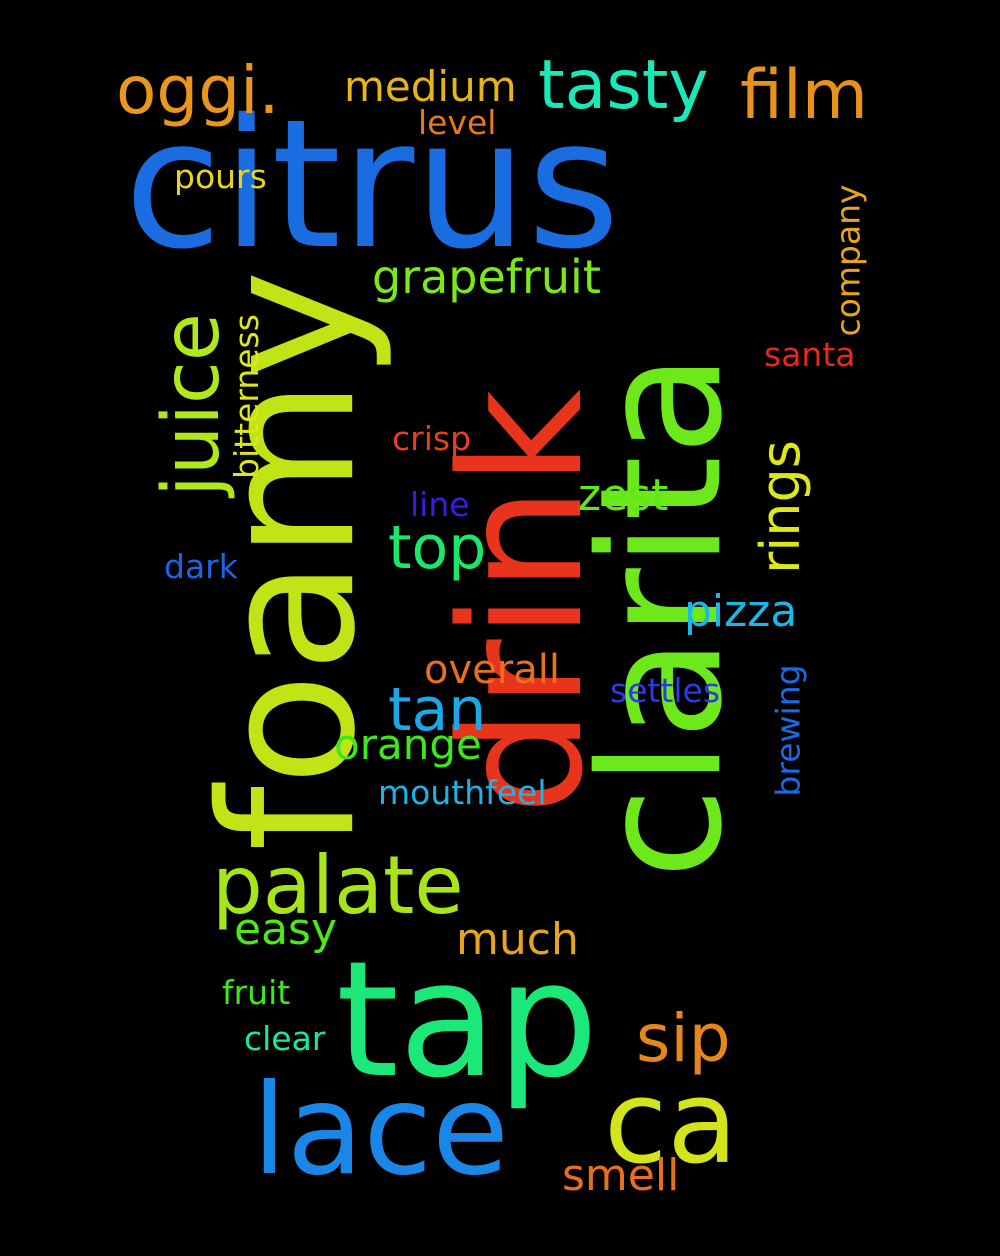 The image size is (1000, 1256). I want to click on word-oggi: oggi., so click(198, 90).